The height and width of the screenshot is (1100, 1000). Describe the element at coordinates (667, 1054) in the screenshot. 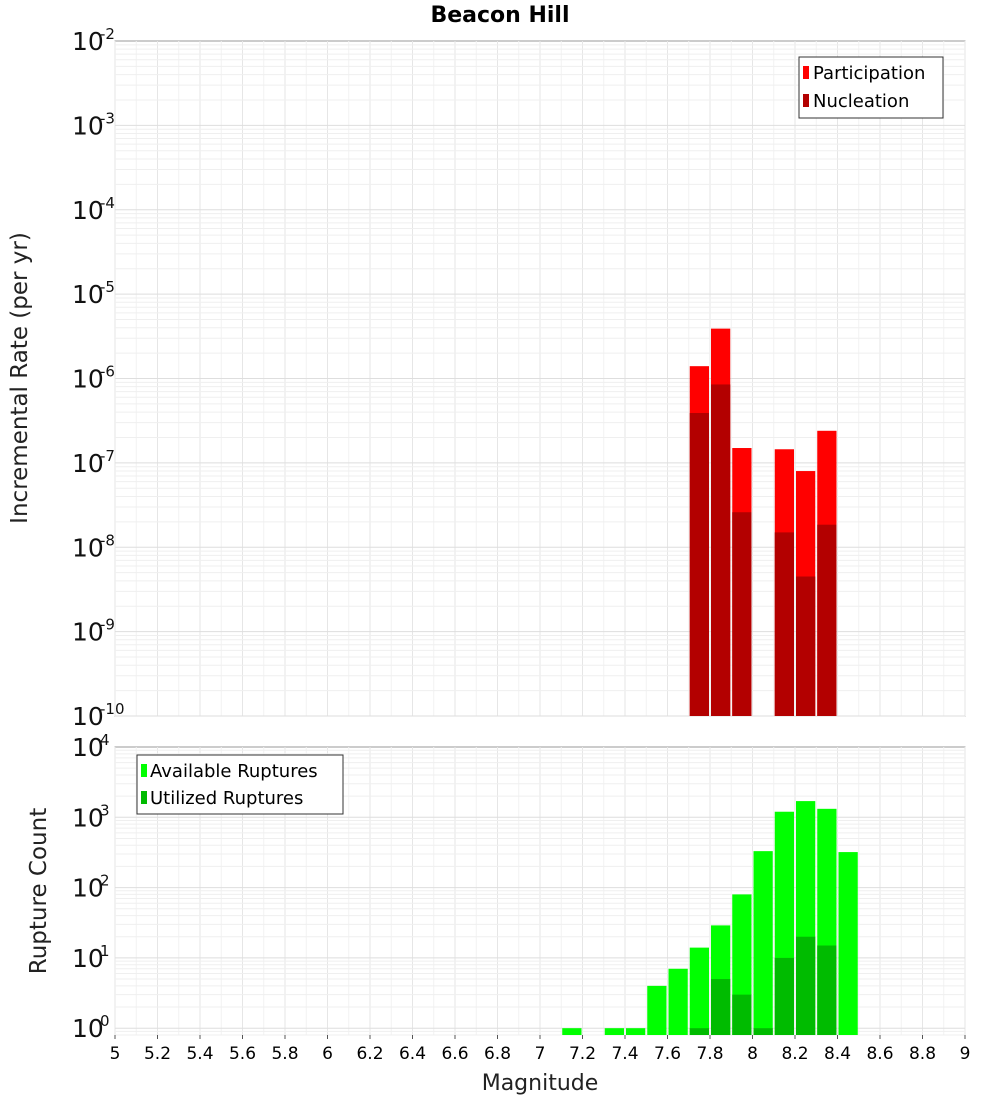

I see `x-tick-label: 7.6` at that location.